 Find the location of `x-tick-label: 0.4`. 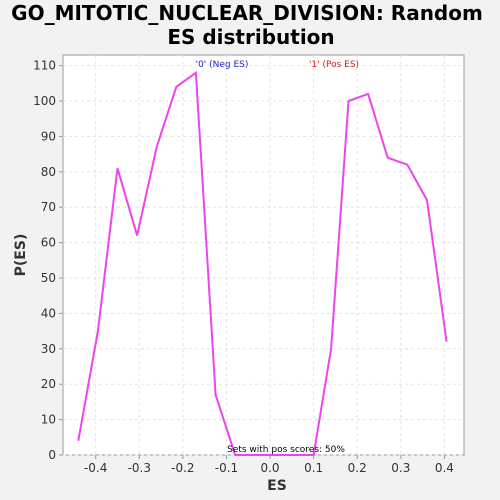

x-tick-label: 0.4 is located at coordinates (444, 468).